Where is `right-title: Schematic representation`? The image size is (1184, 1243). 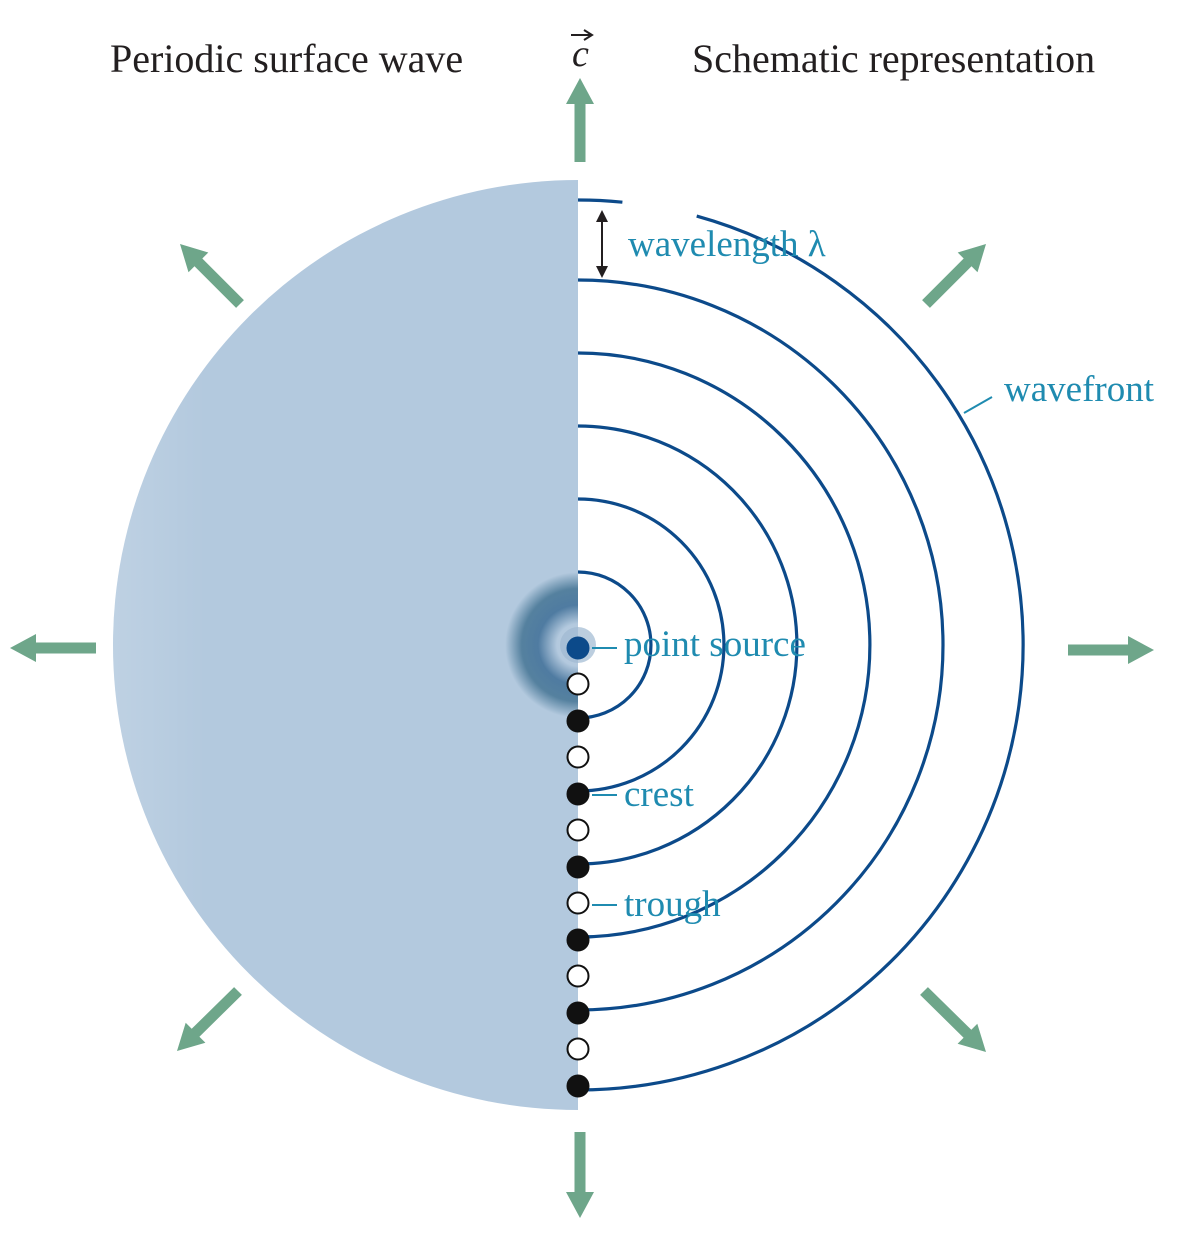
right-title: Schematic representation is located at coordinates (893, 58).